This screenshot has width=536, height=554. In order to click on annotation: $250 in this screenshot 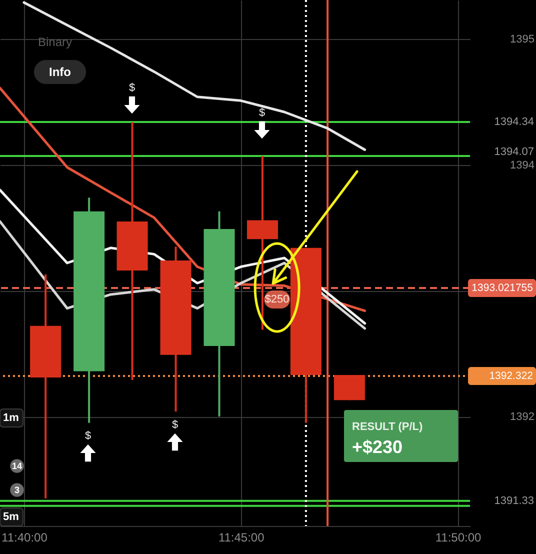, I will do `click(277, 299)`.